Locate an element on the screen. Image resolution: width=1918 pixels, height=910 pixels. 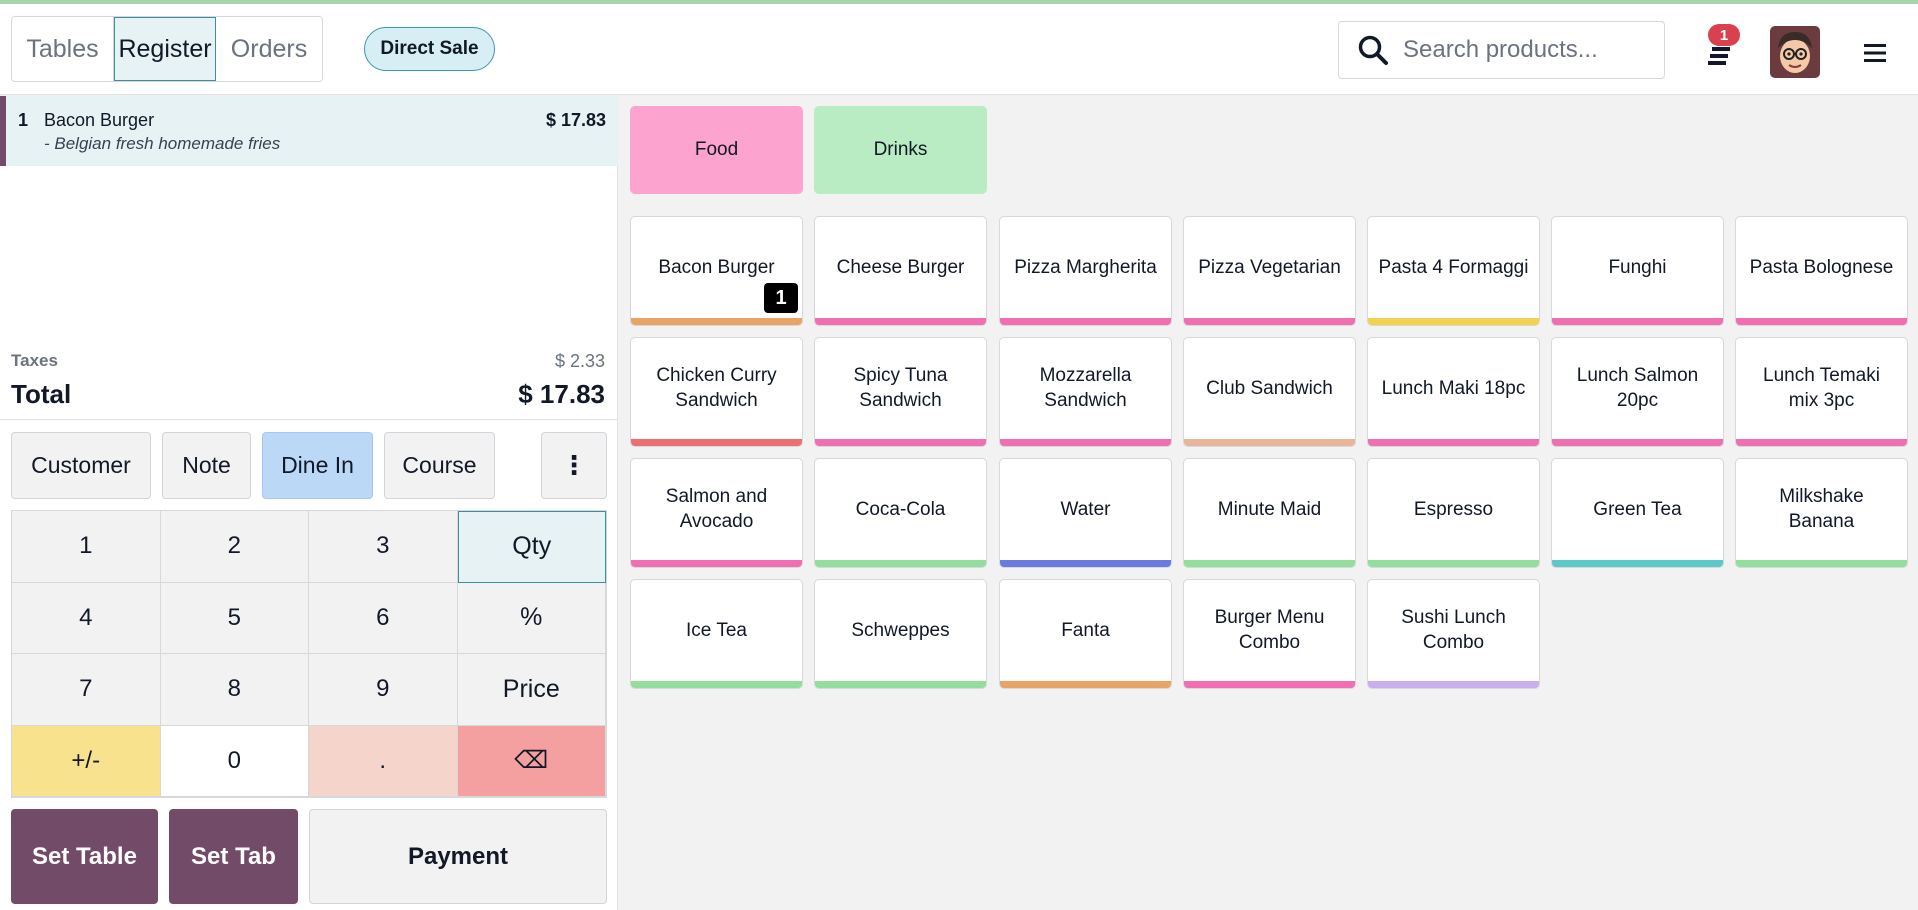
category-drinks: Drinks is located at coordinates (900, 150).